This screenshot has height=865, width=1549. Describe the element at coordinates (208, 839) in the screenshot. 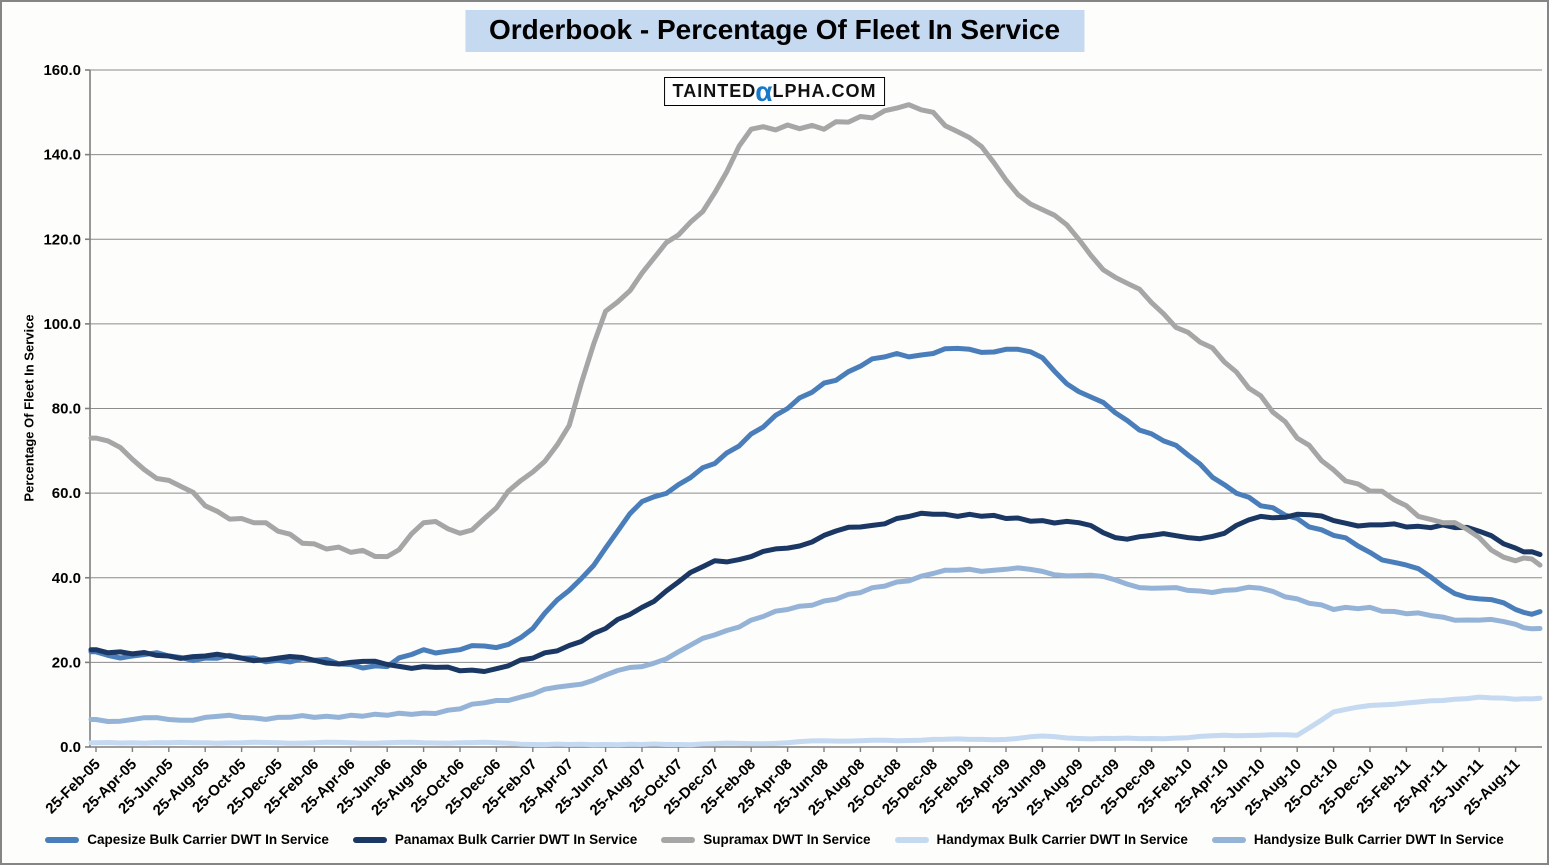

I see `legend-label-capesize: Capesize Bulk Carrier DWT In Service` at that location.